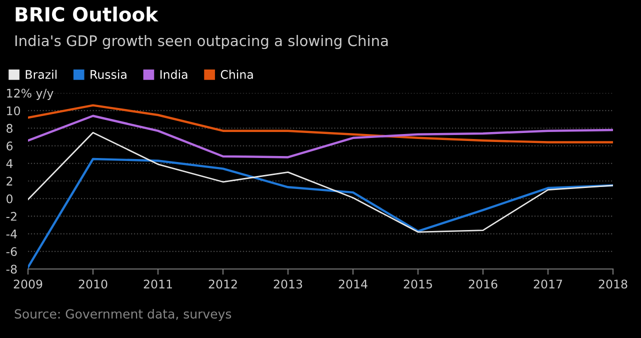  I want to click on x-tick-label: 2014, so click(353, 284).